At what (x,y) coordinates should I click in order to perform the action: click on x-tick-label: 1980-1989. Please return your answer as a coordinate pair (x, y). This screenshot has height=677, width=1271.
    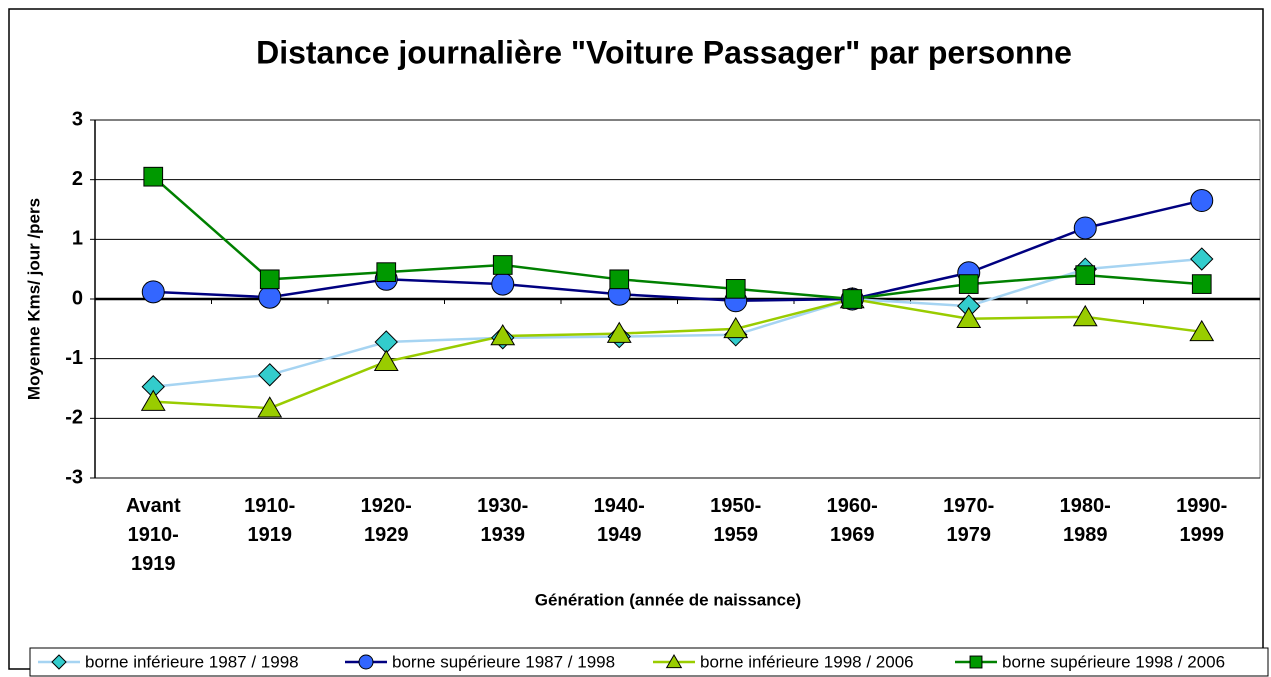
    Looking at the image, I should click on (1085, 520).